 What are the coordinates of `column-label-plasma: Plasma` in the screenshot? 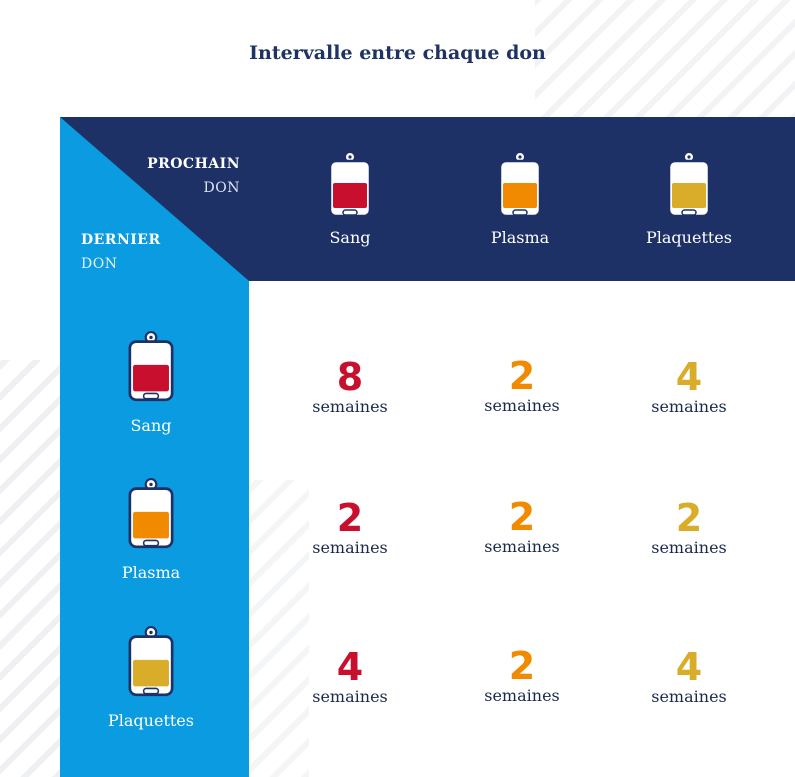 It's located at (520, 237).